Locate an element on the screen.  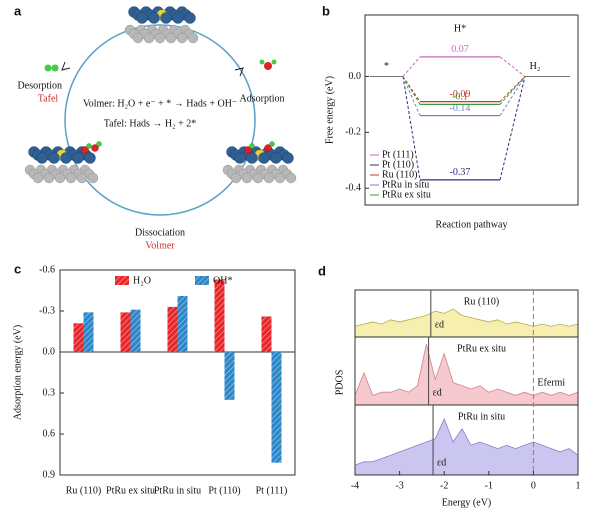
step-text: Tafel is located at coordinates (48, 98).